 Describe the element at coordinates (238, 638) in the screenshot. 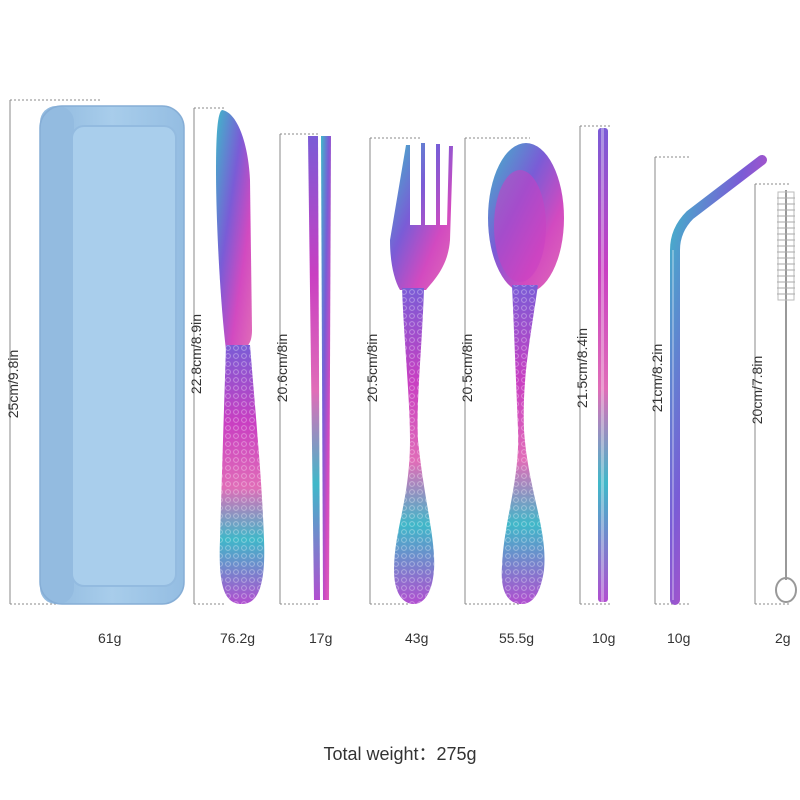

I see `knife-weight: 76.2g` at that location.